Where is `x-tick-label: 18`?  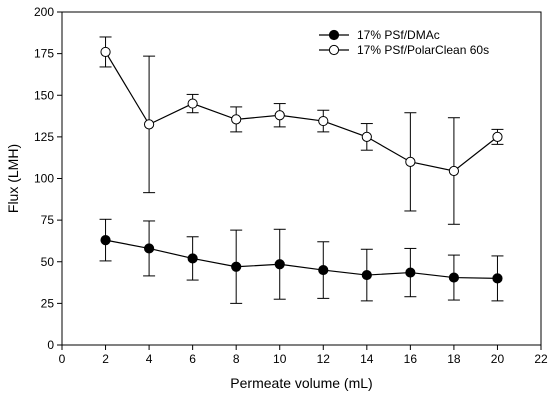 x-tick-label: 18 is located at coordinates (454, 359).